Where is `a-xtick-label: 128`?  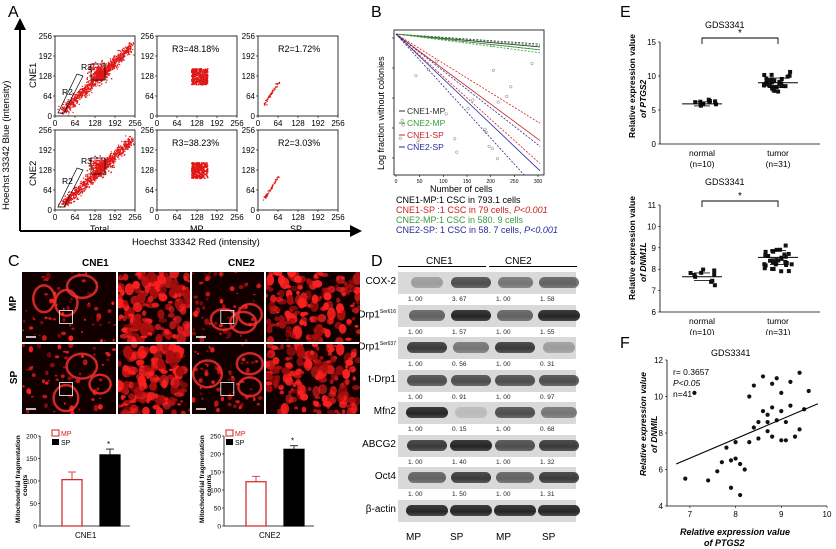
a-xtick-label: 128 is located at coordinates (298, 217).